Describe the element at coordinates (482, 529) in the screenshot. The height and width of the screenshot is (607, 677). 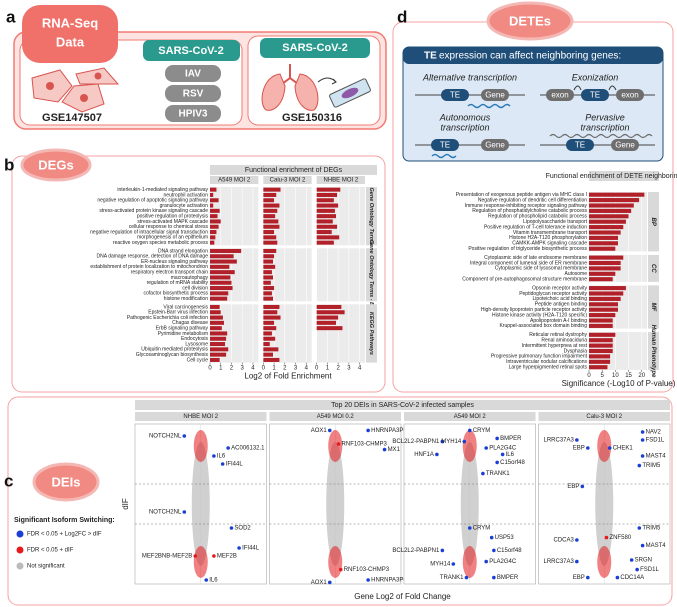
I see `point-label: CRYM` at that location.